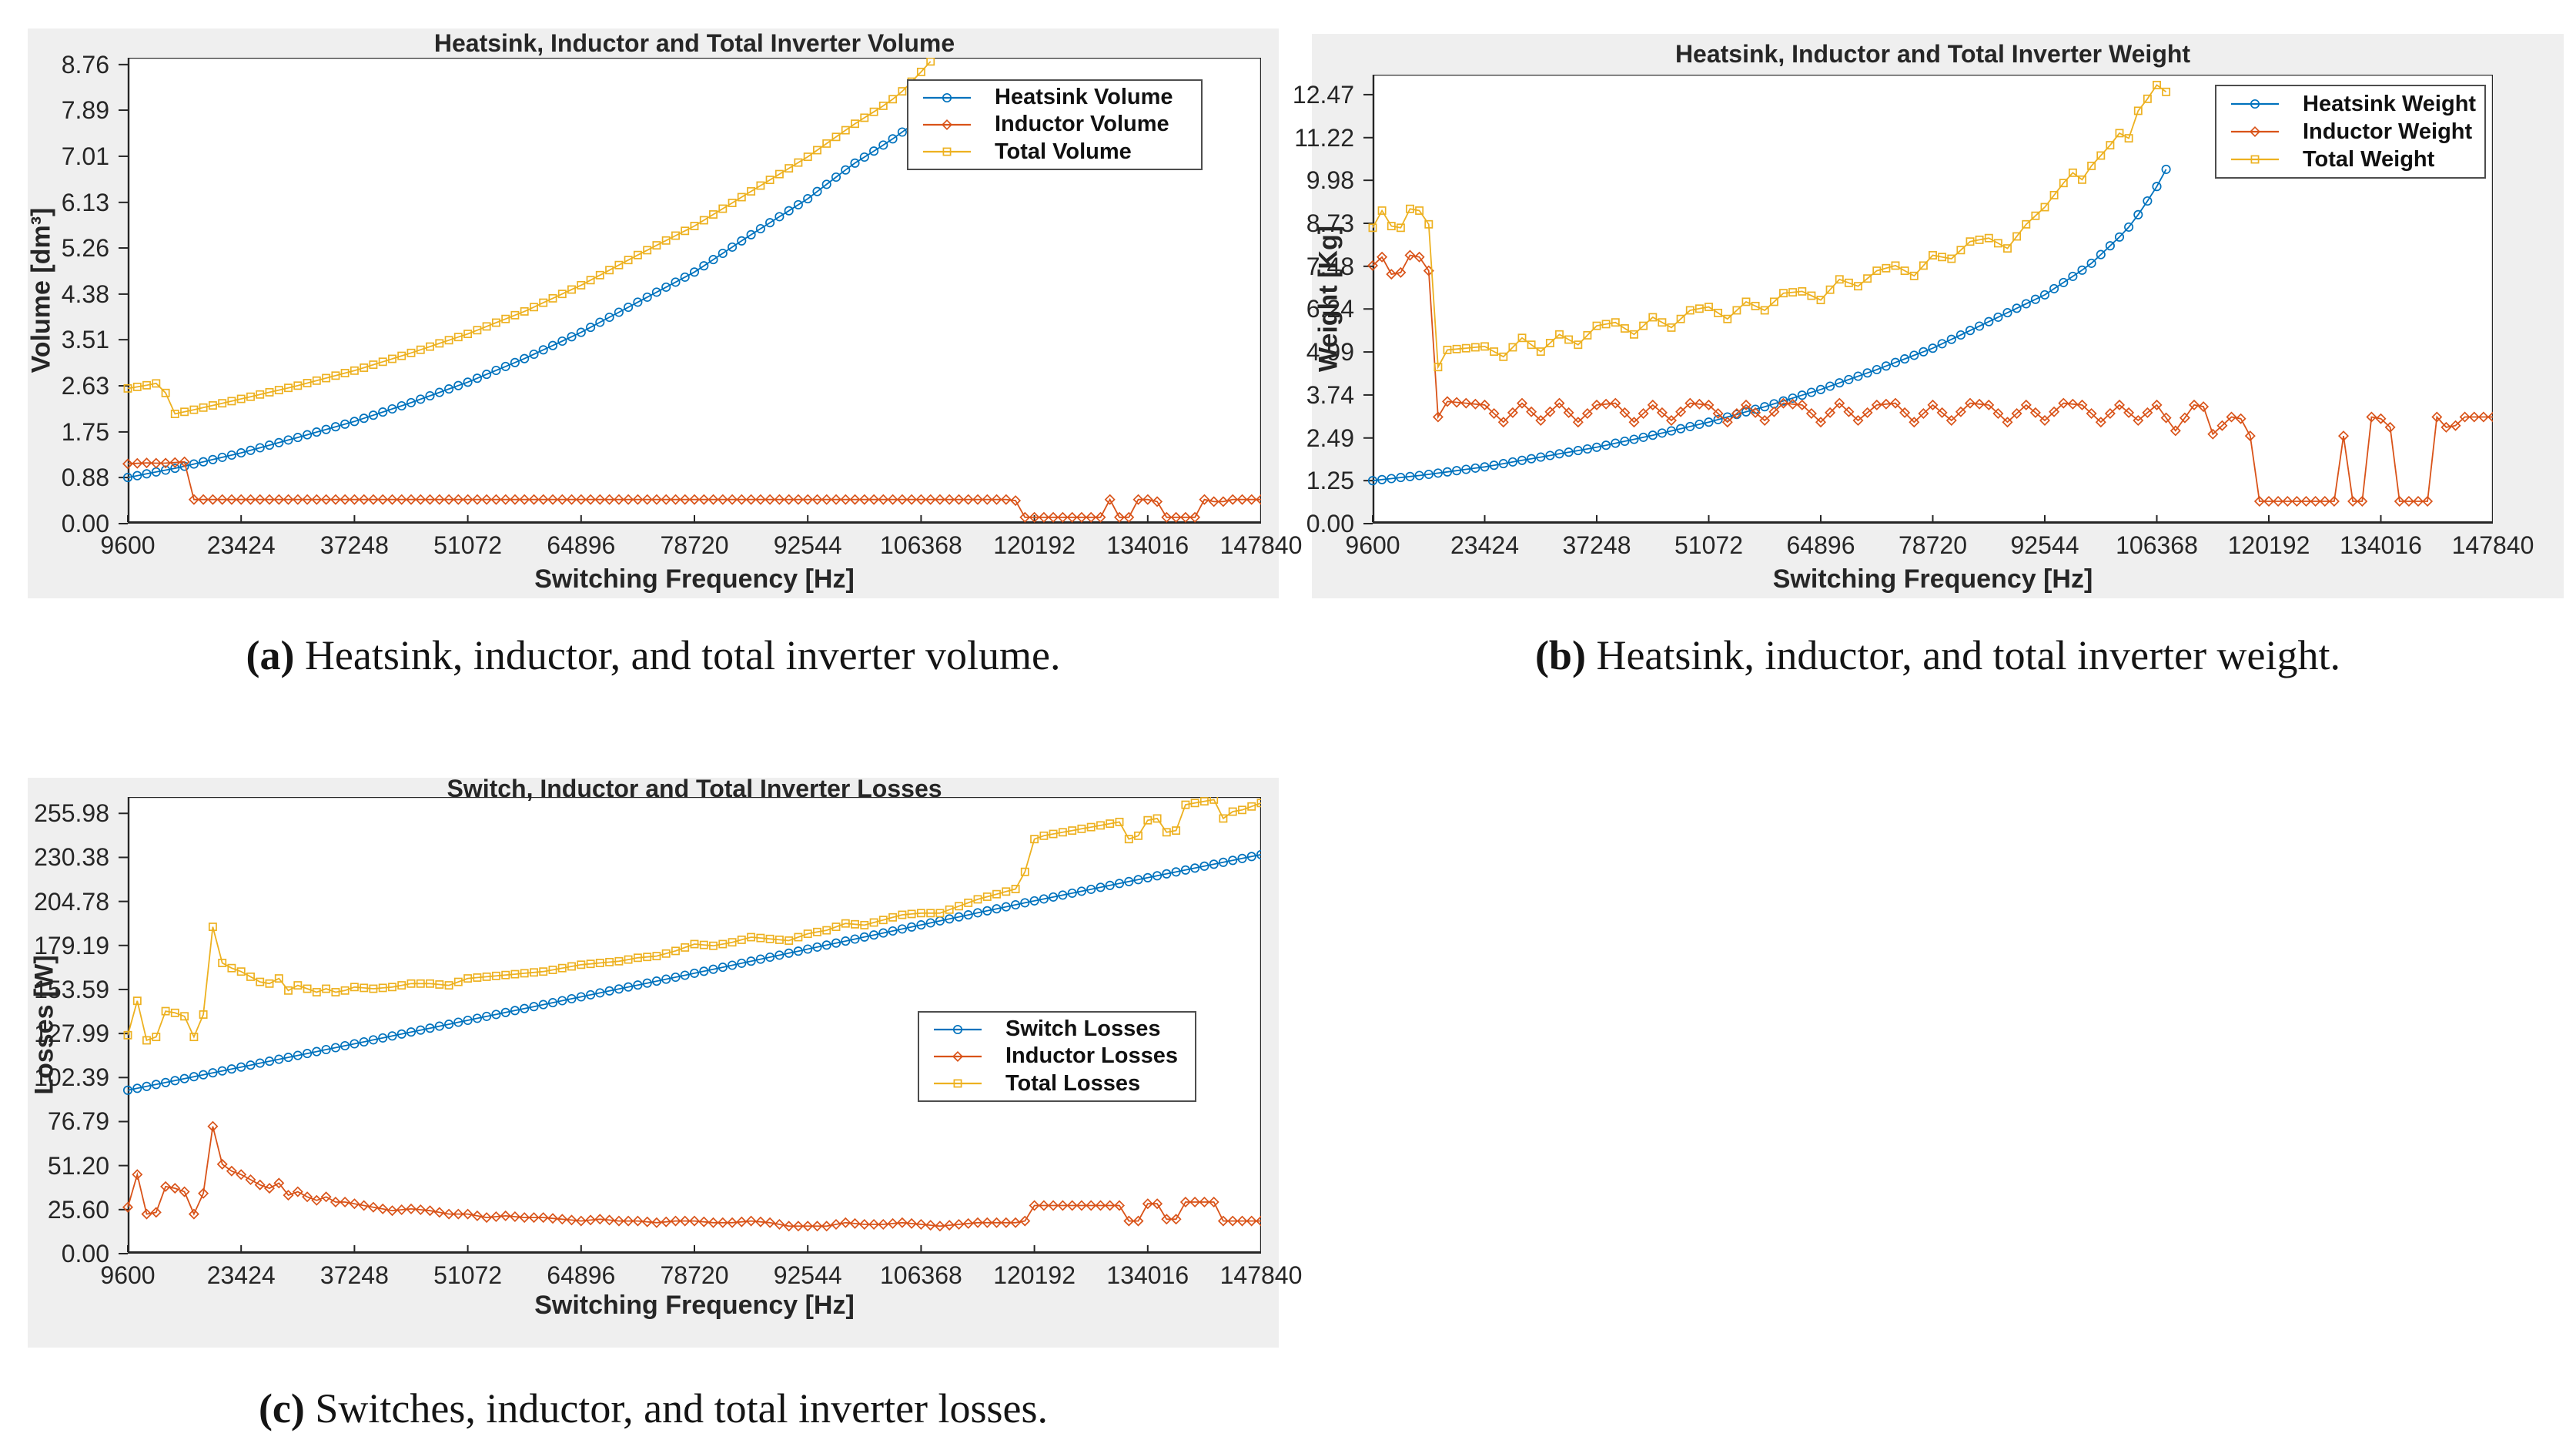 The height and width of the screenshot is (1450, 2576). Describe the element at coordinates (271, 655) in the screenshot. I see `caption-label: (a)` at that location.